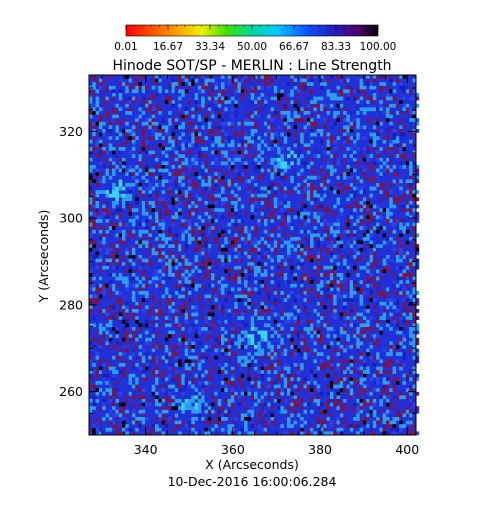 Image resolution: width=504 pixels, height=512 pixels. What do you see at coordinates (378, 47) in the screenshot?
I see `colorbar-tick-label: 100.00` at bounding box center [378, 47].